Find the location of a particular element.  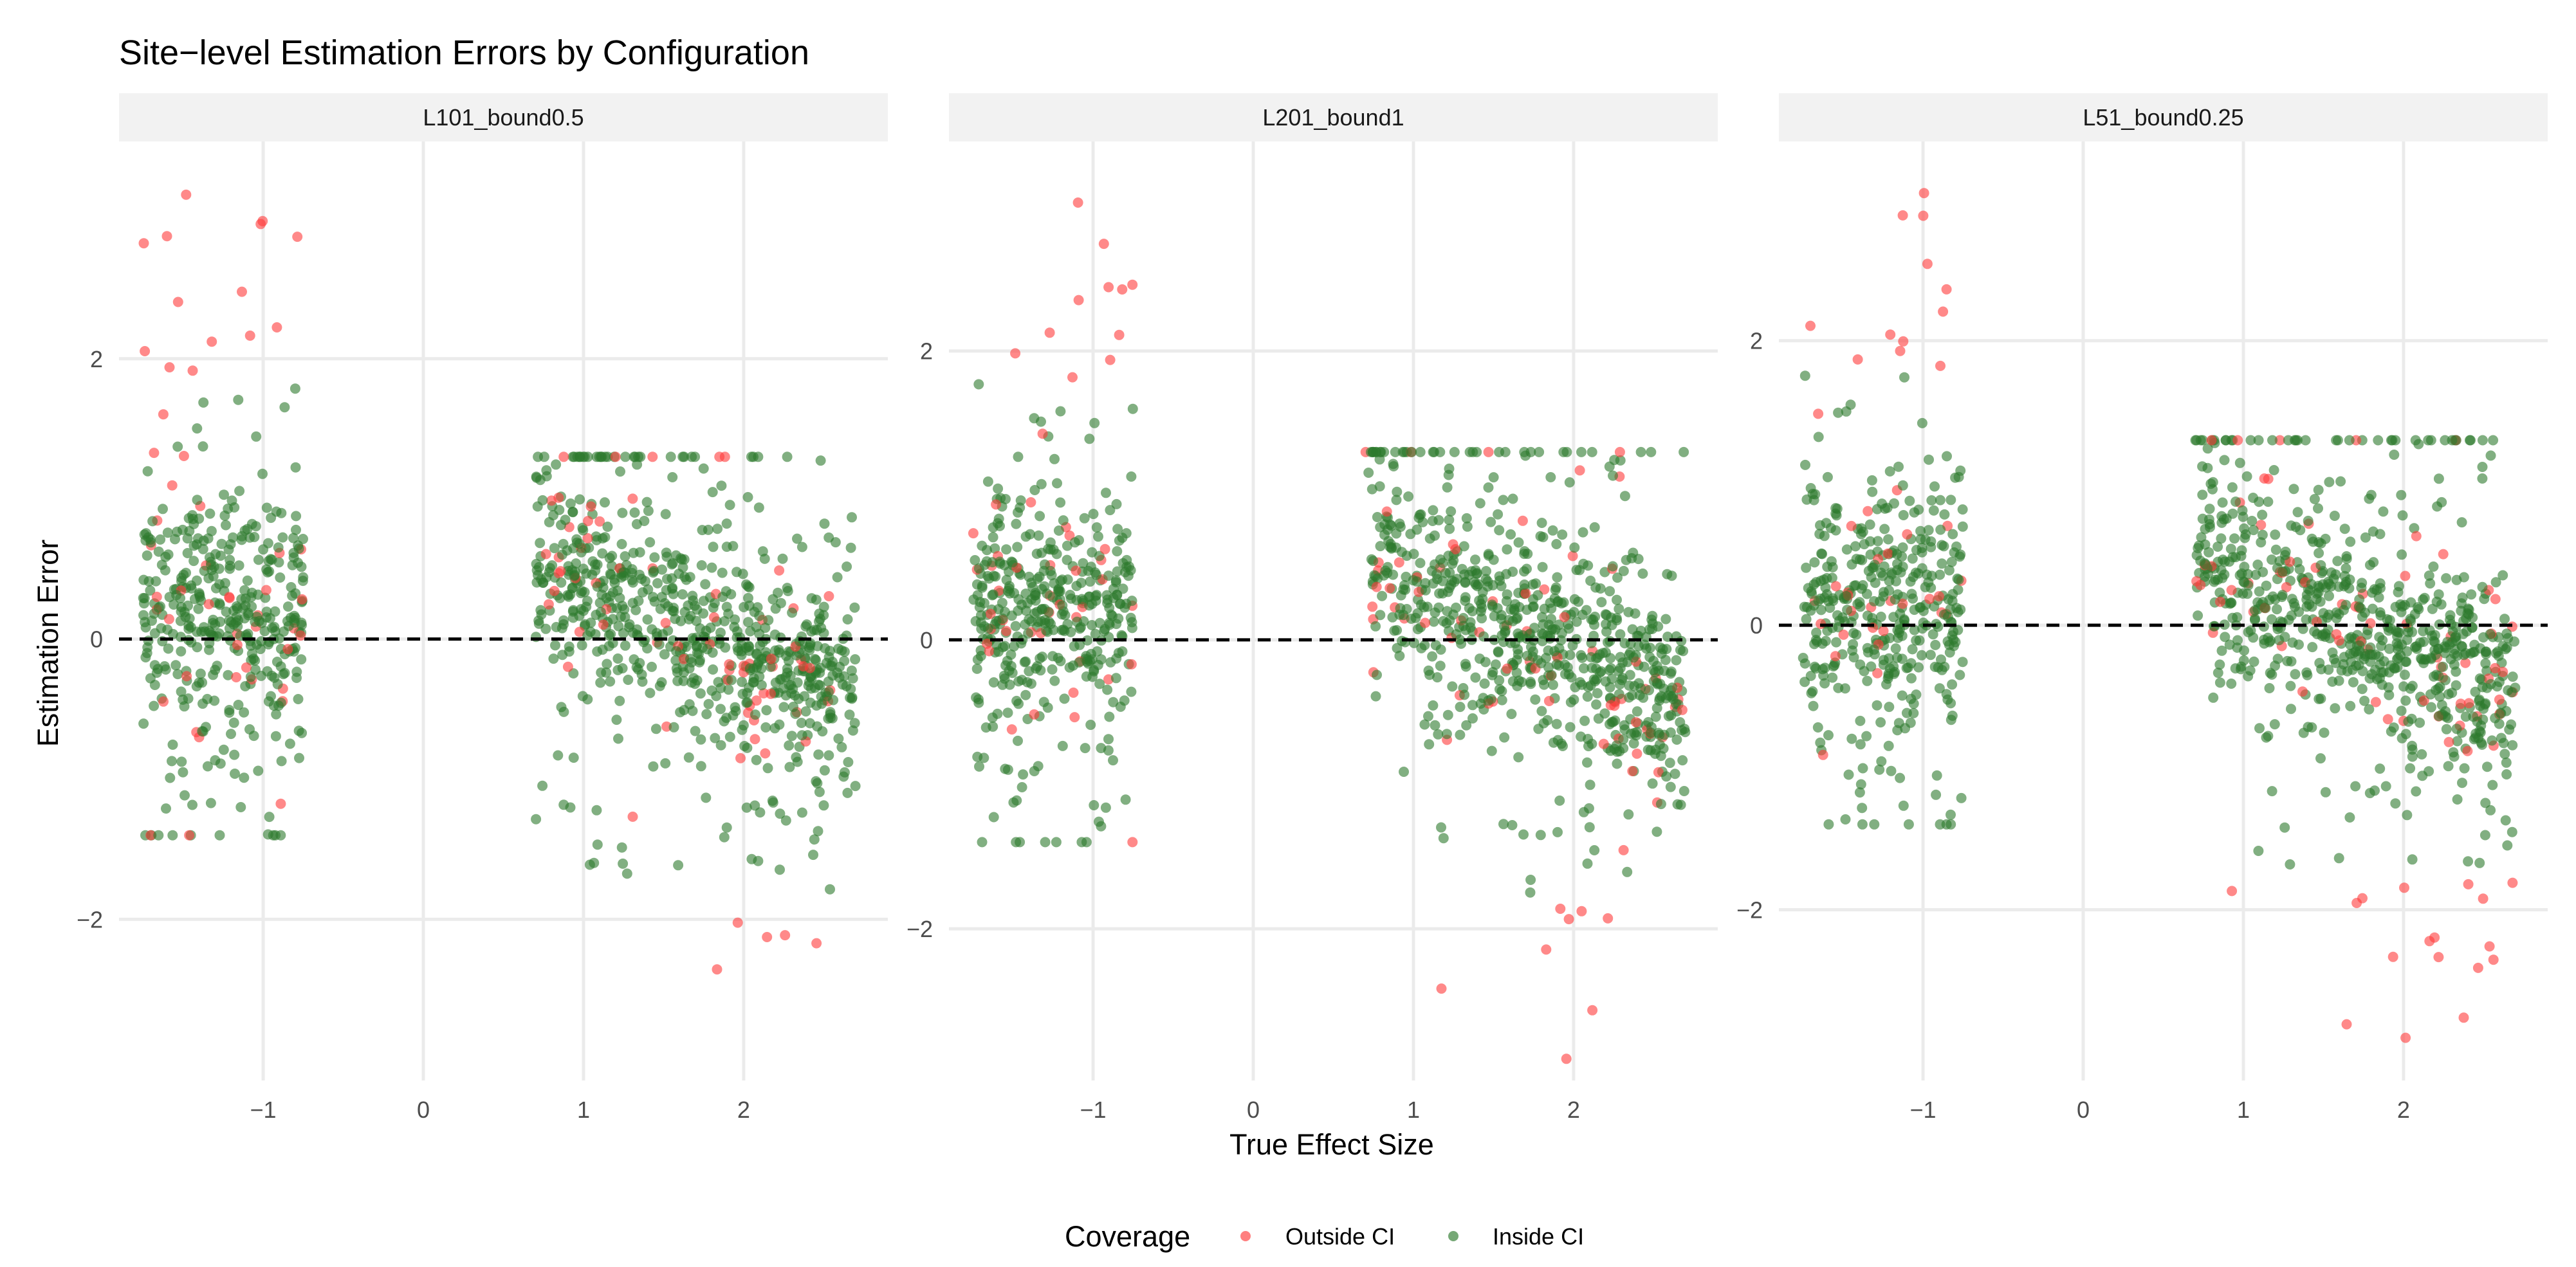

y-tick-label: 0 is located at coordinates (926, 640).